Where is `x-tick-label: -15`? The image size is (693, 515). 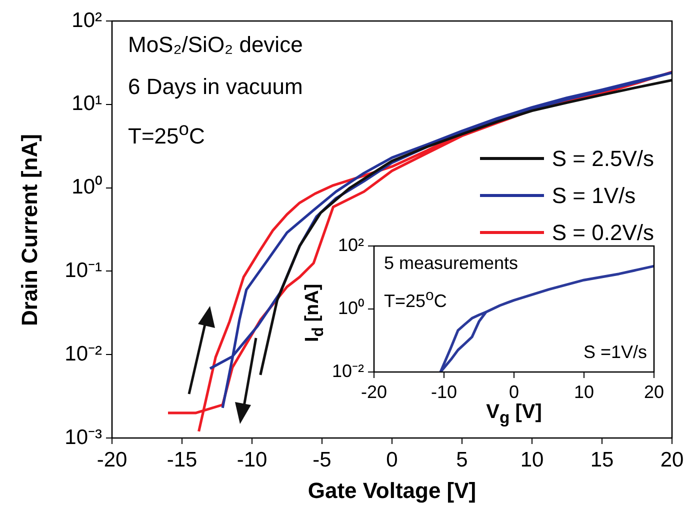
x-tick-label: -15 is located at coordinates (182, 460).